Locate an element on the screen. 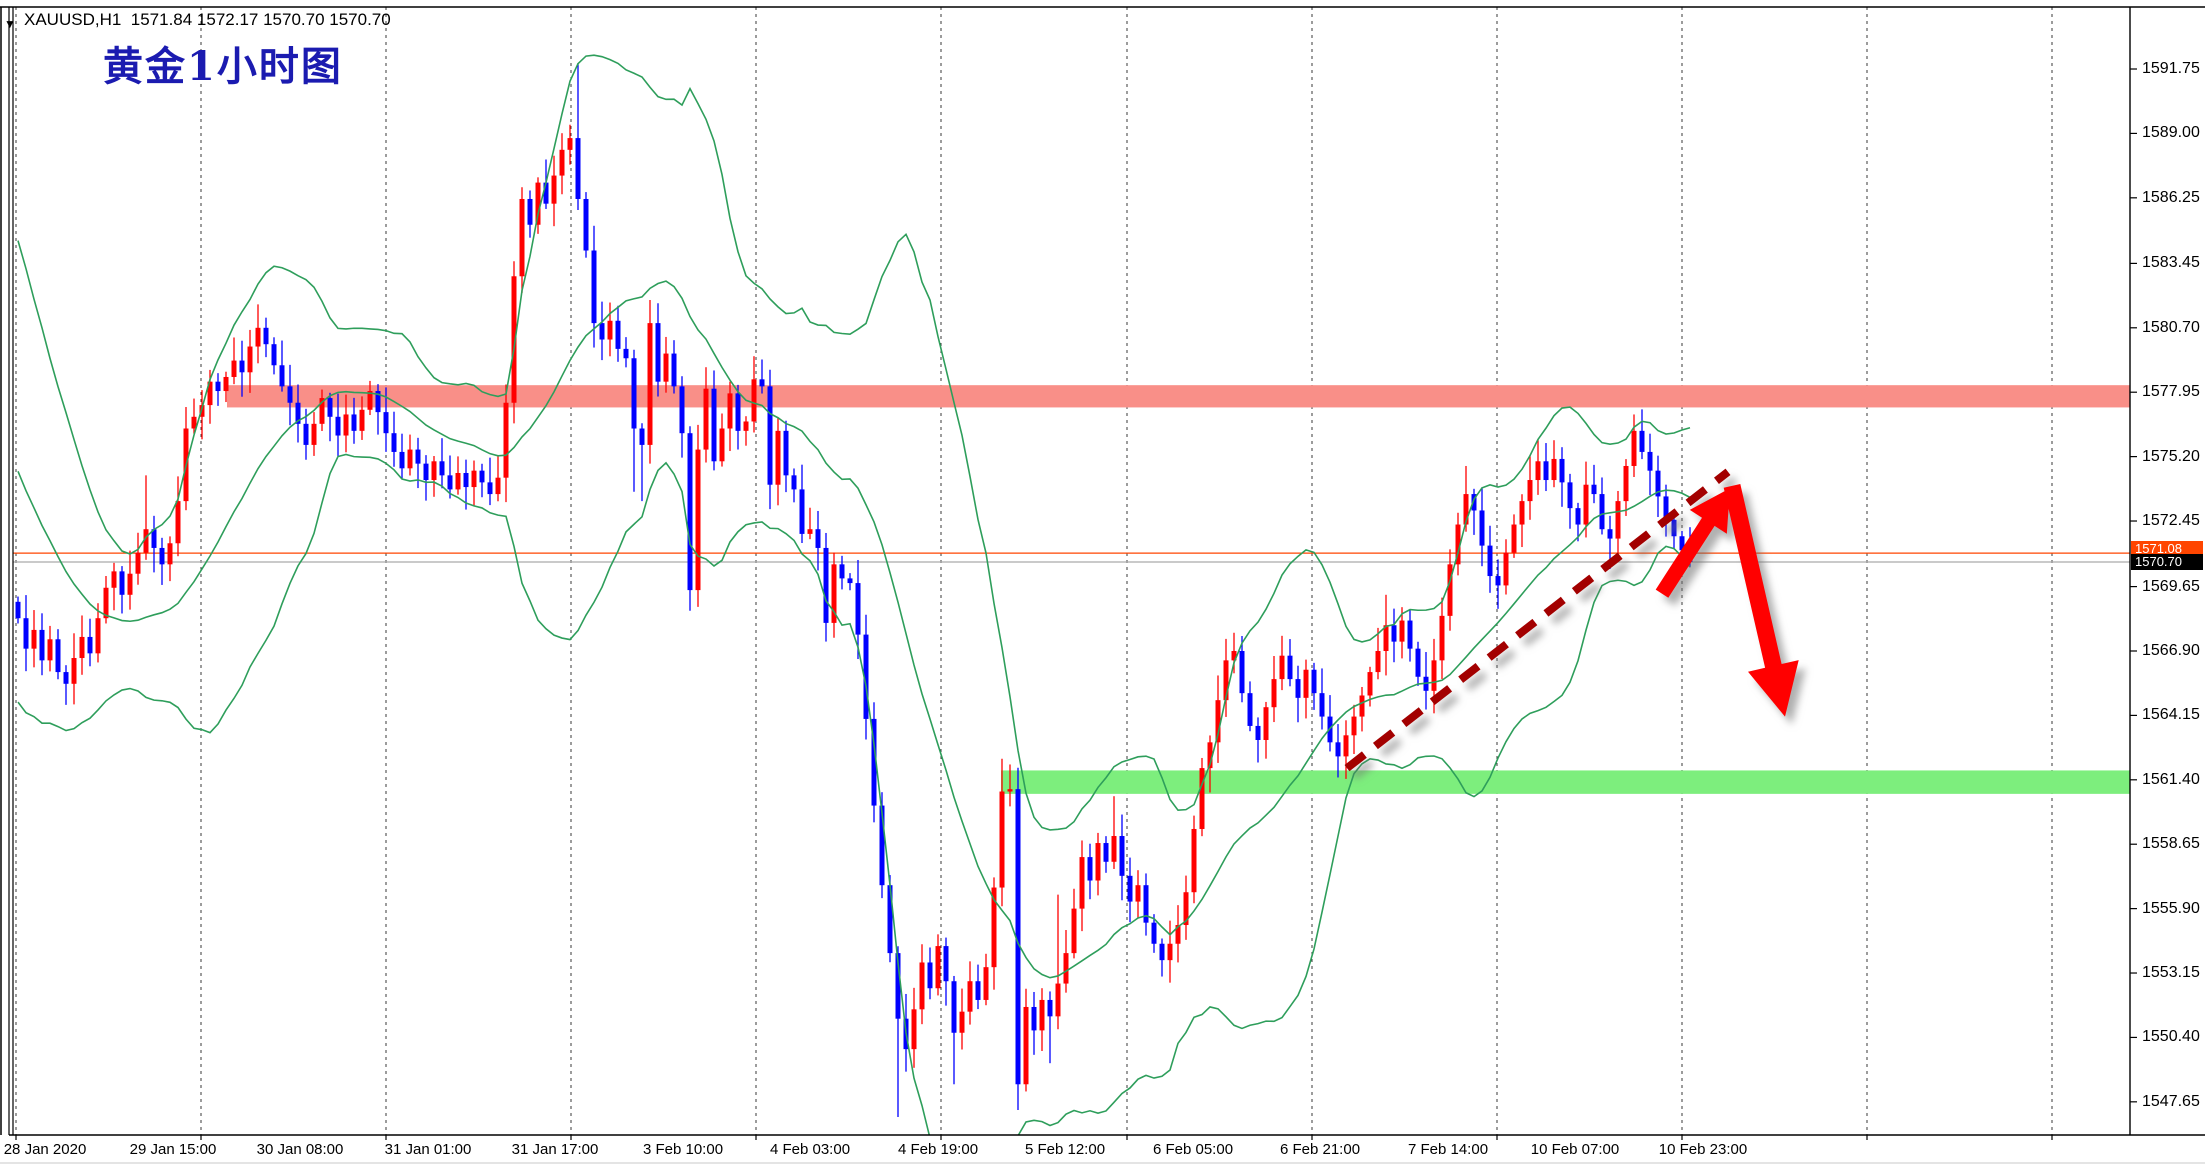 This screenshot has width=2205, height=1169. x-axis-label: 10 Feb 23:00 is located at coordinates (1703, 1149).